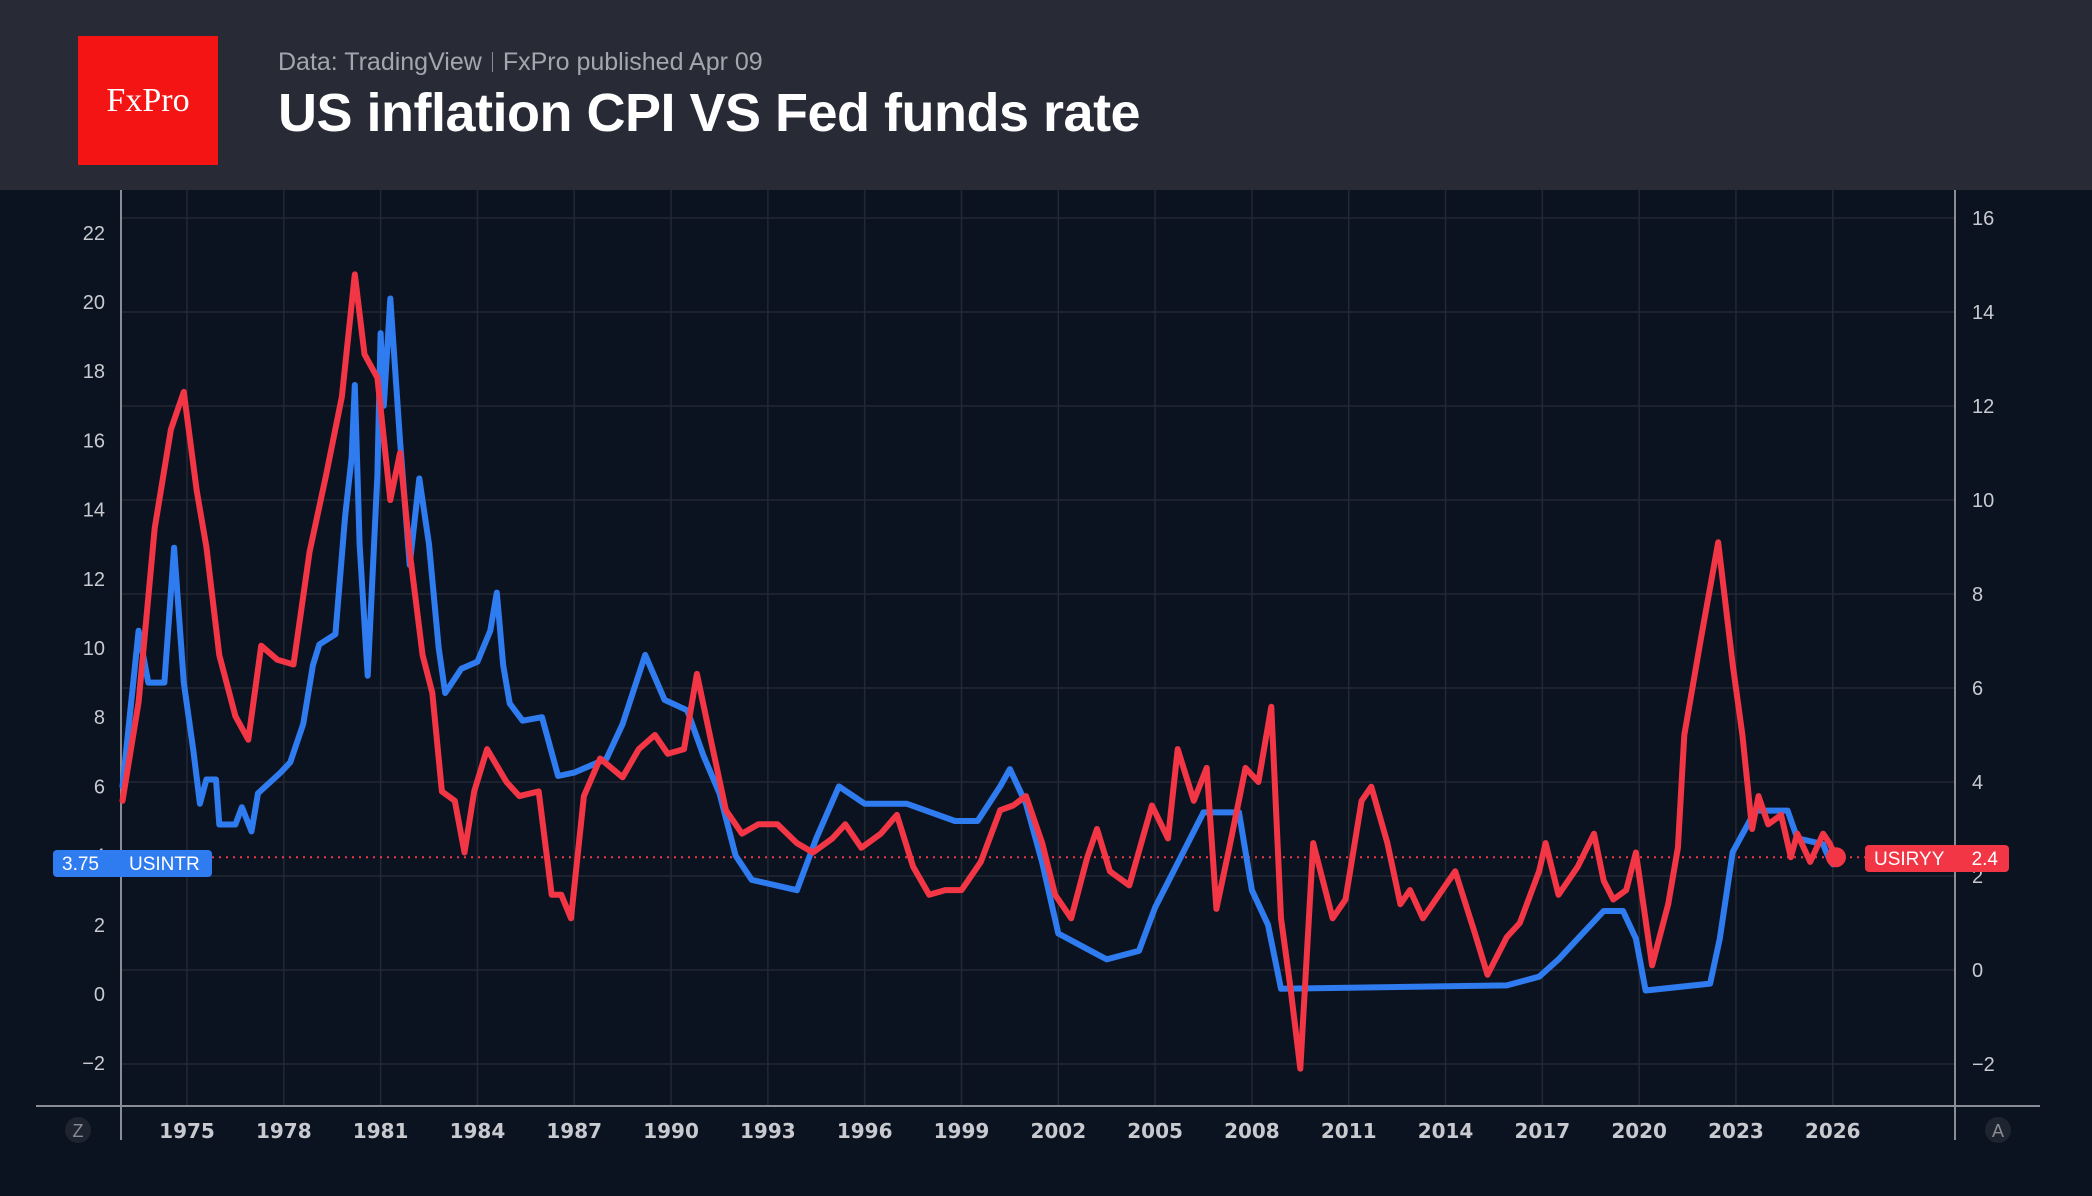 The image size is (2092, 1196). What do you see at coordinates (1977, 783) in the screenshot?
I see `right-axis-tick-label: 4` at bounding box center [1977, 783].